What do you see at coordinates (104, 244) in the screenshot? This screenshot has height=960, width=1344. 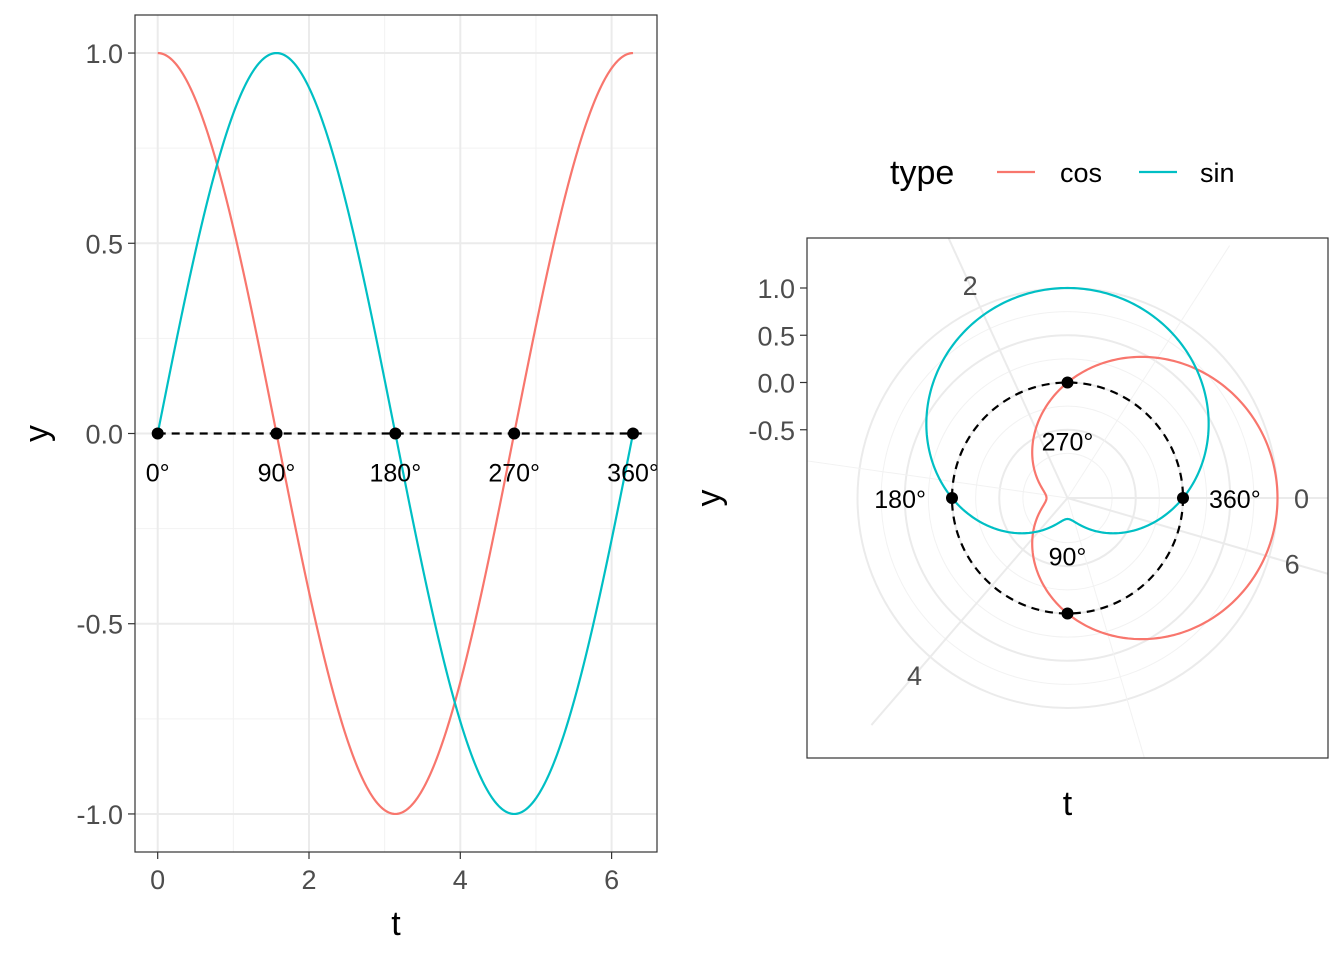 I see `y-tick-label: 0.5` at bounding box center [104, 244].